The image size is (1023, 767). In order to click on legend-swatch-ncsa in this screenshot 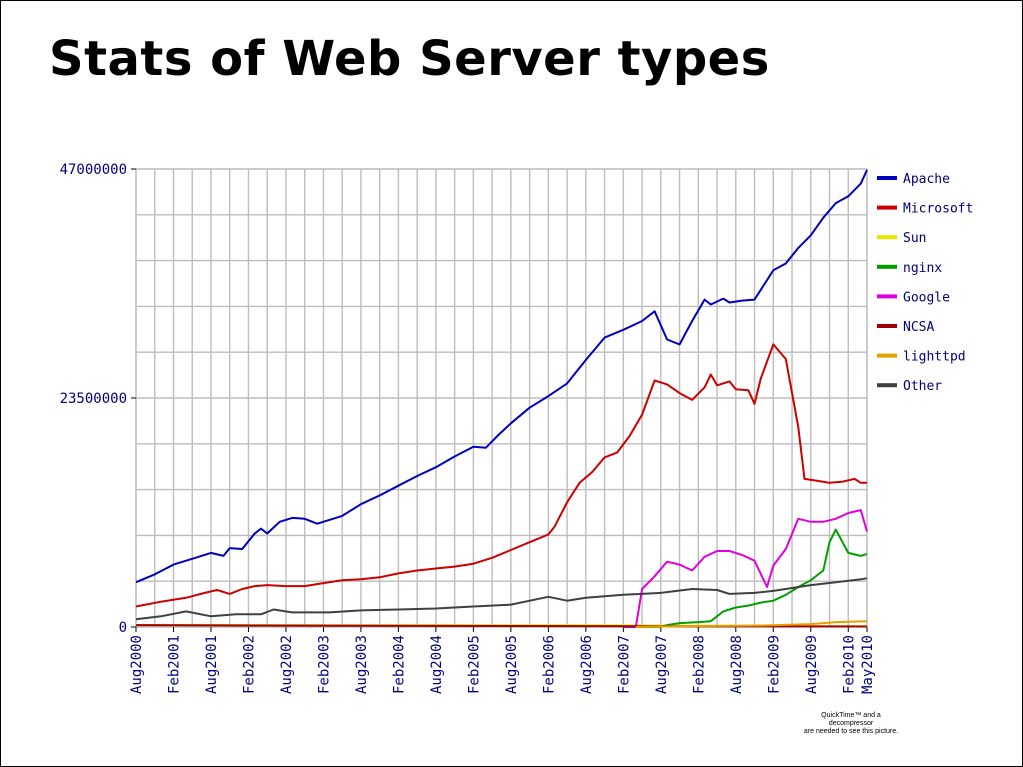, I will do `click(887, 326)`.